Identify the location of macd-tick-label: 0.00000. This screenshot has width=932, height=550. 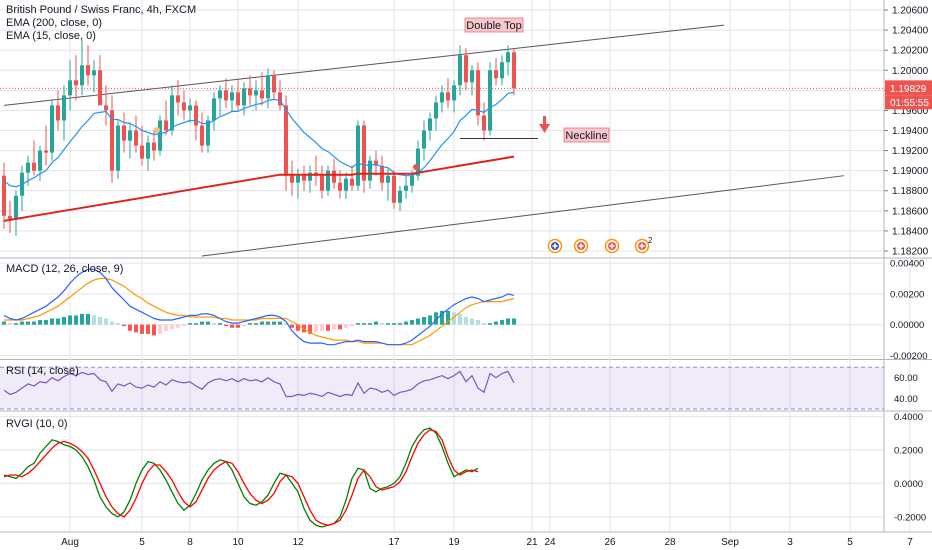
(907, 325).